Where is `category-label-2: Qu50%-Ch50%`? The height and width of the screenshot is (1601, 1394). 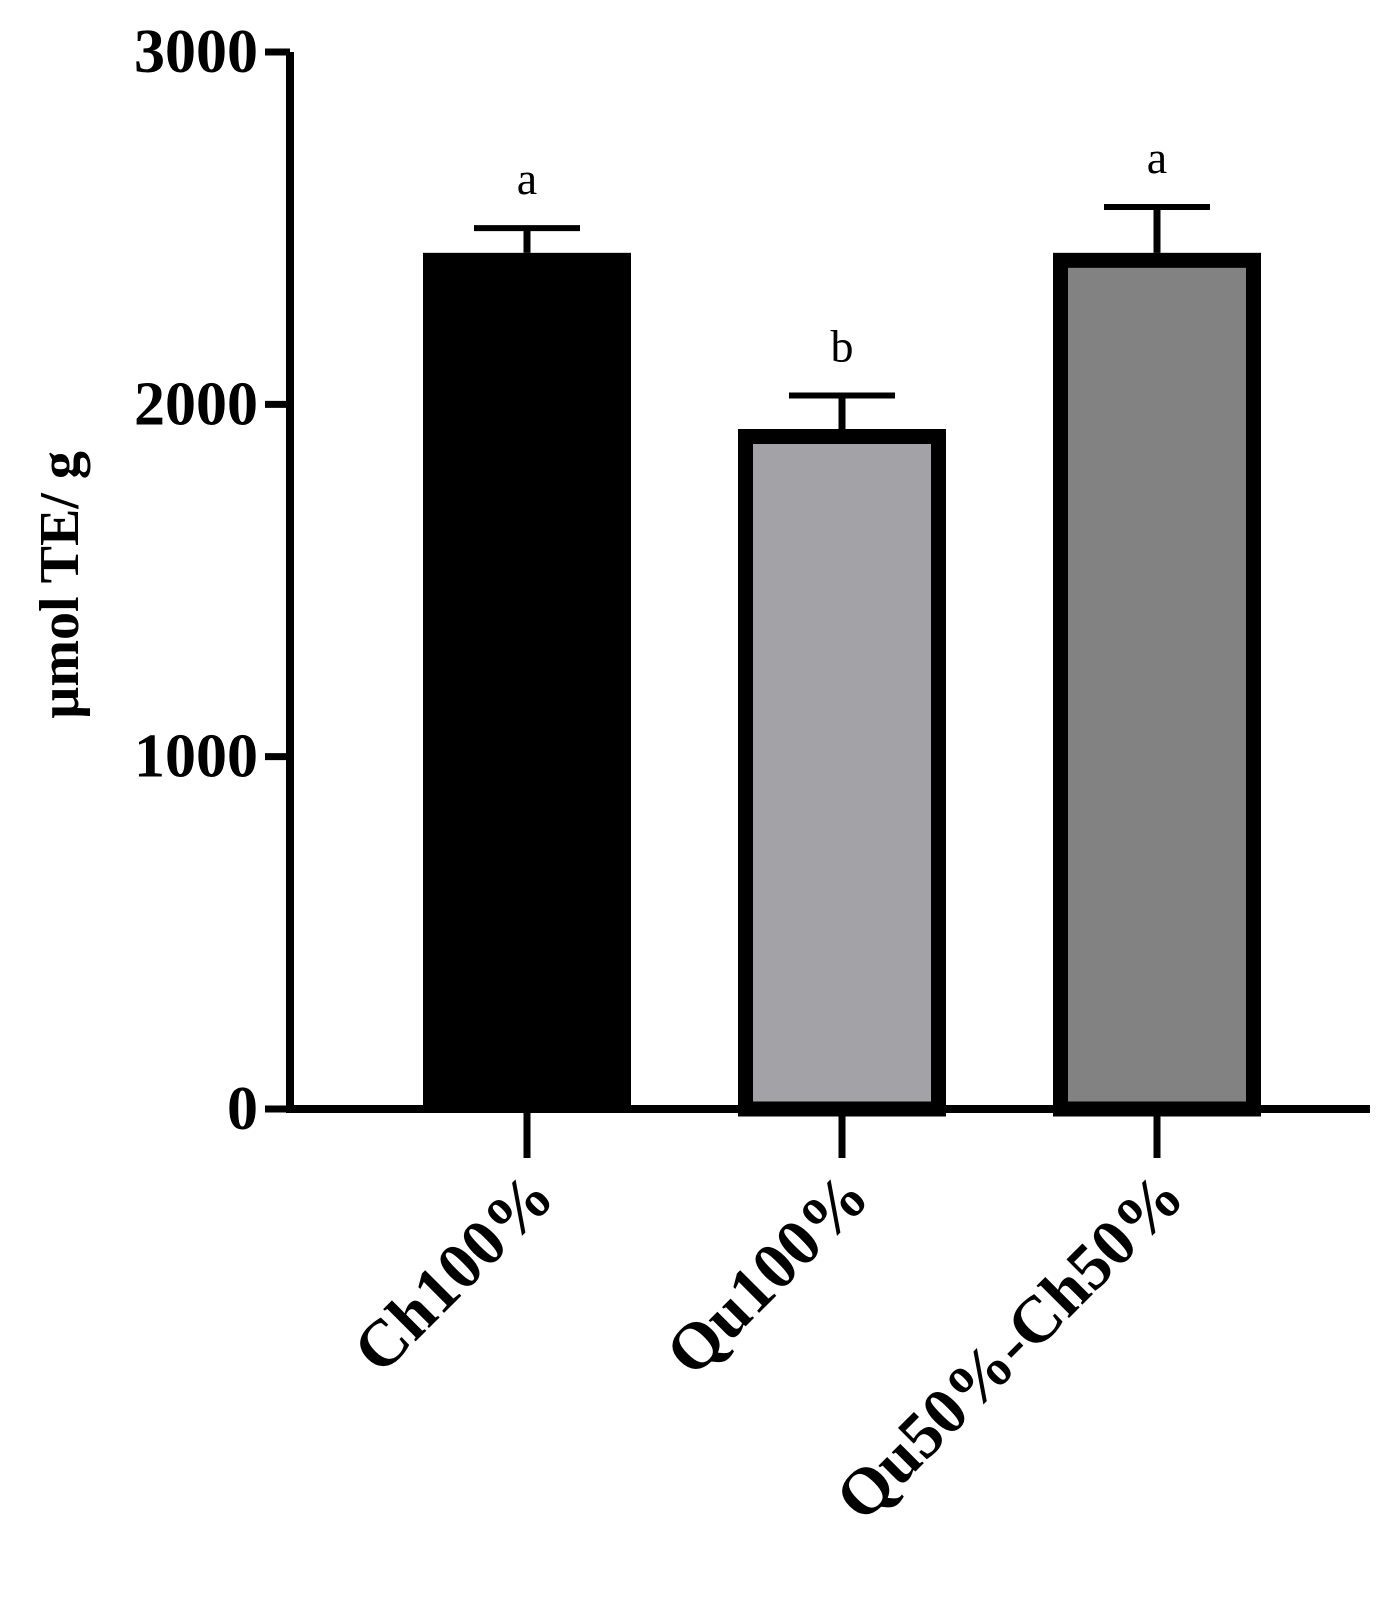
category-label-2: Qu50%-Ch50% is located at coordinates (1010, 1347).